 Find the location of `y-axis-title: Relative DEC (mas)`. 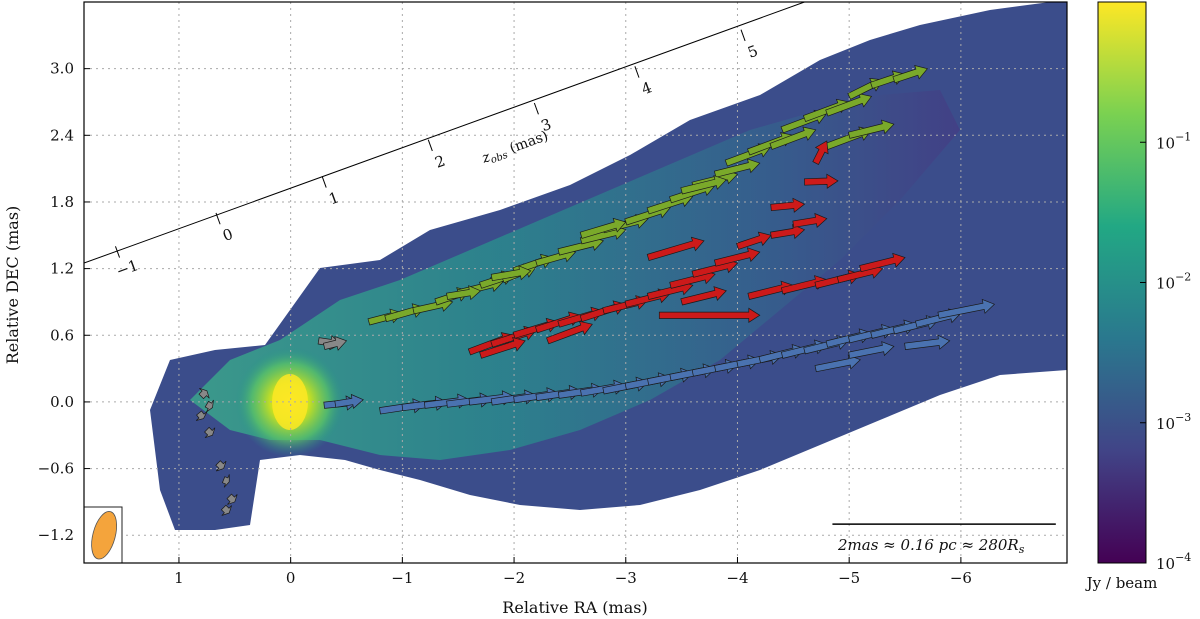

y-axis-title: Relative DEC (mas) is located at coordinates (12, 285).